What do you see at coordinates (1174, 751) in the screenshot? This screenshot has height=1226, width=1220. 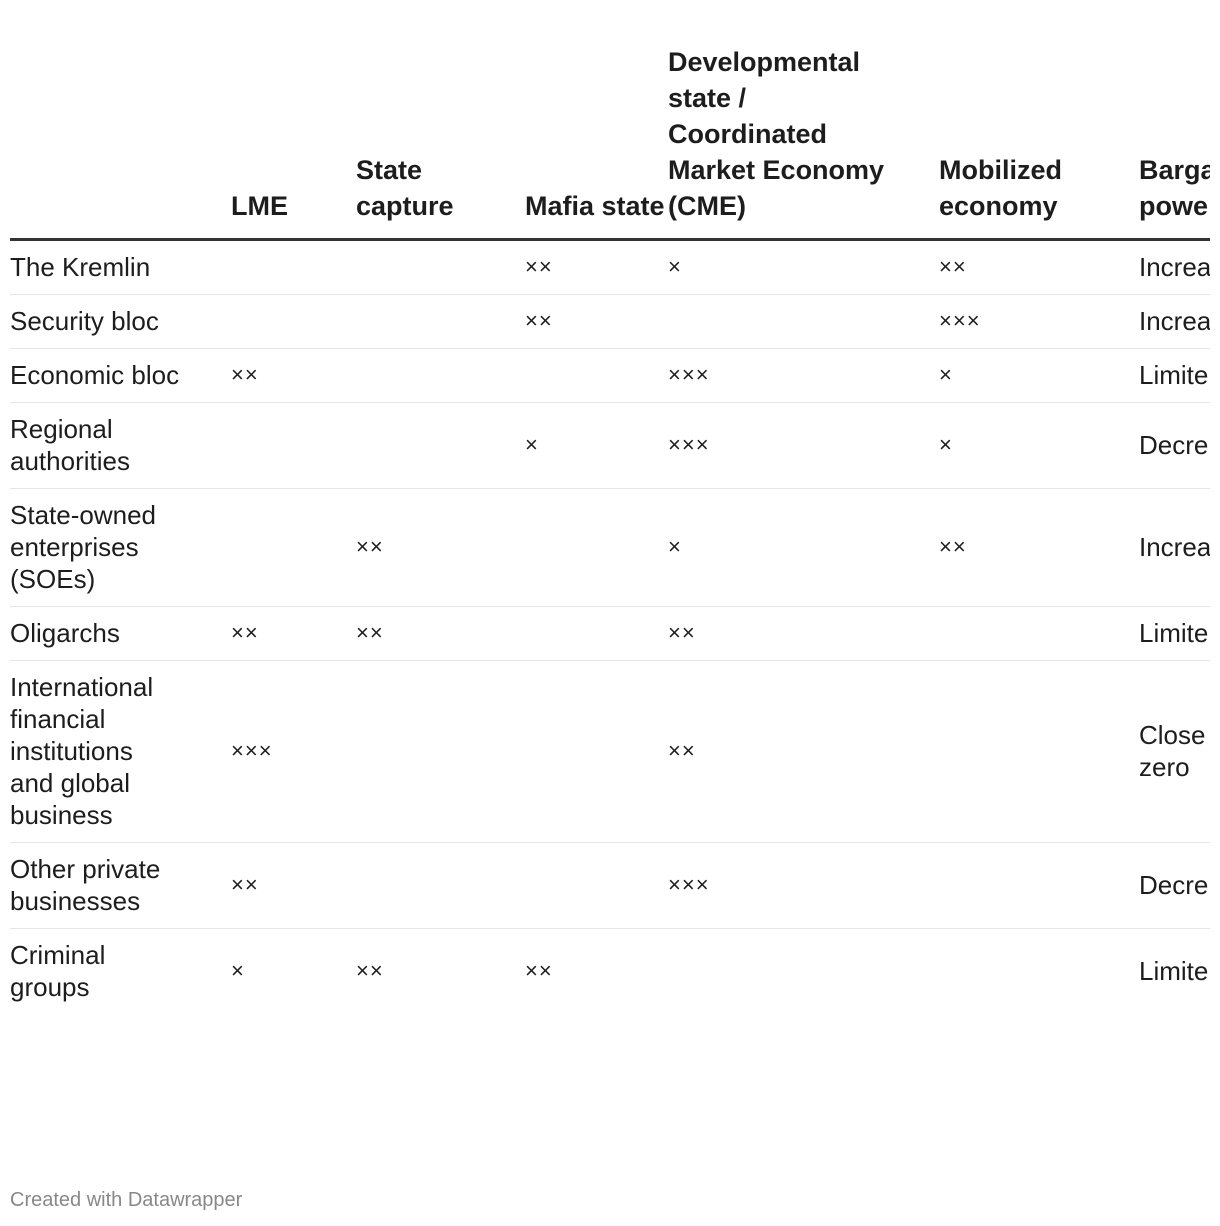 I see `table-cell: Close zero` at bounding box center [1174, 751].